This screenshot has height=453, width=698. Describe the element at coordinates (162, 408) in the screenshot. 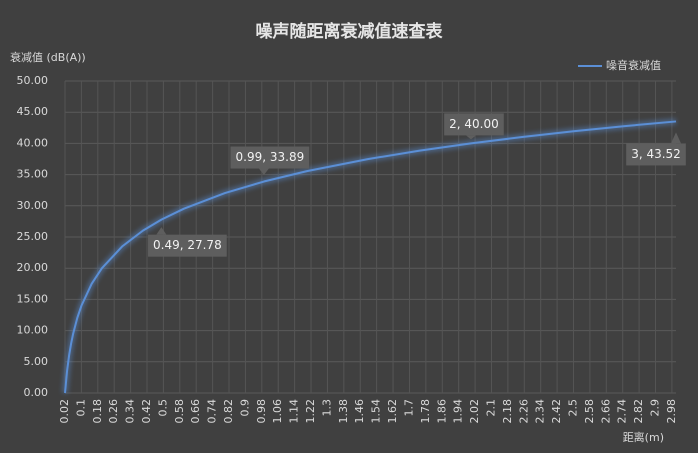

I see `x-tick-label: 0.5` at that location.